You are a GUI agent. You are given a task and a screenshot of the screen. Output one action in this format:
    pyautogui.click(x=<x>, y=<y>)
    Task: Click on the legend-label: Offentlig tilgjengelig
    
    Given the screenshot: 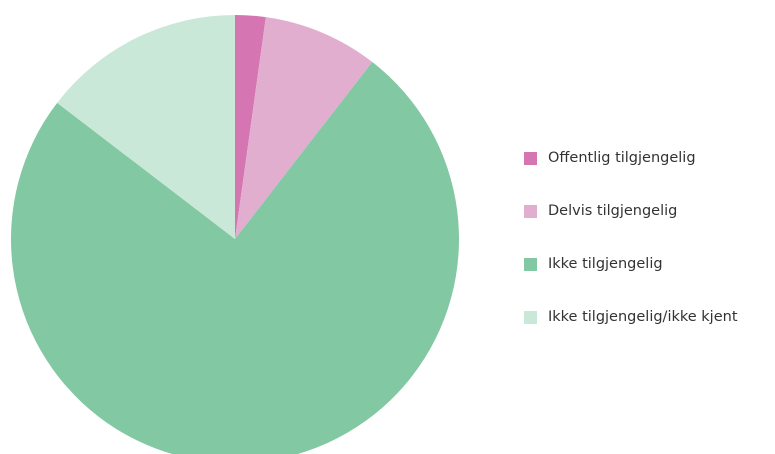 What is the action you would take?
    pyautogui.click(x=622, y=158)
    